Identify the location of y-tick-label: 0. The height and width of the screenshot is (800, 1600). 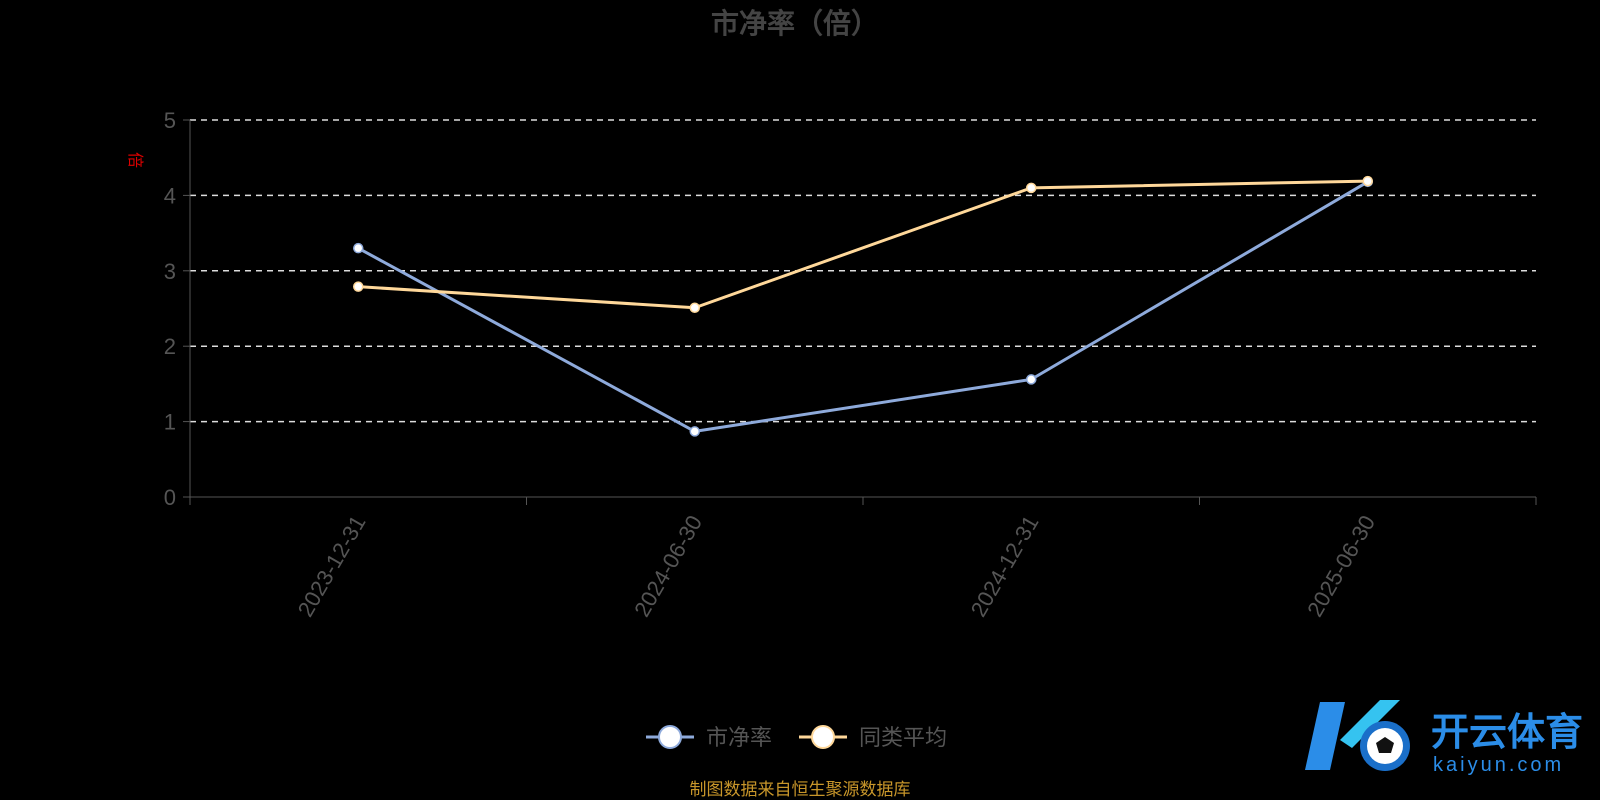
(170, 497).